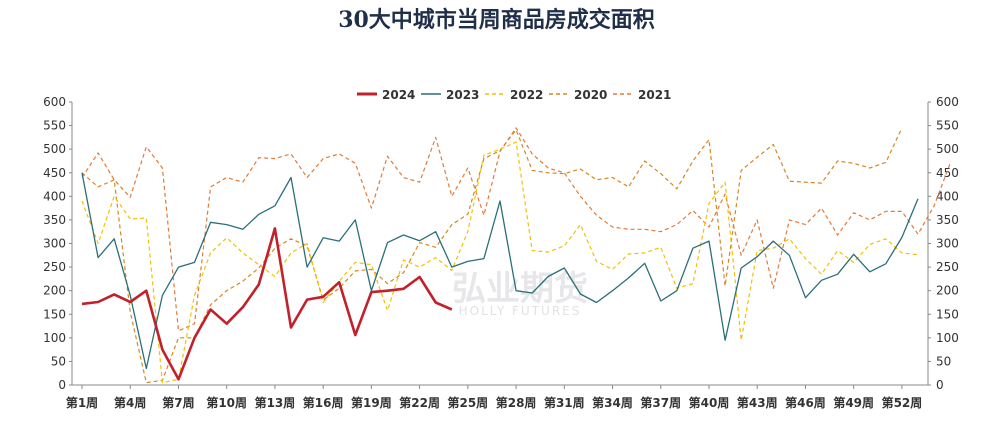 The image size is (993, 425). What do you see at coordinates (58, 361) in the screenshot?
I see `y-tick-label-left: 50` at bounding box center [58, 361].